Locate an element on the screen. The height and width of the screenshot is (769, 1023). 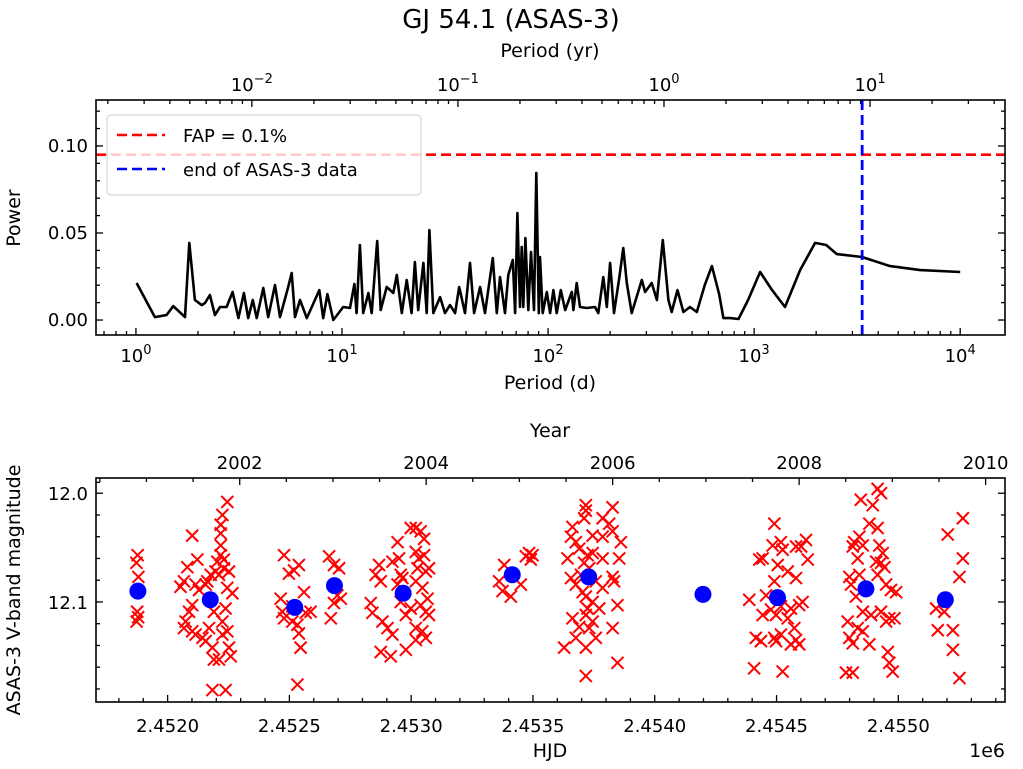
chart-title: GJ 54.1 (ASAS-3) is located at coordinates (511, 20).